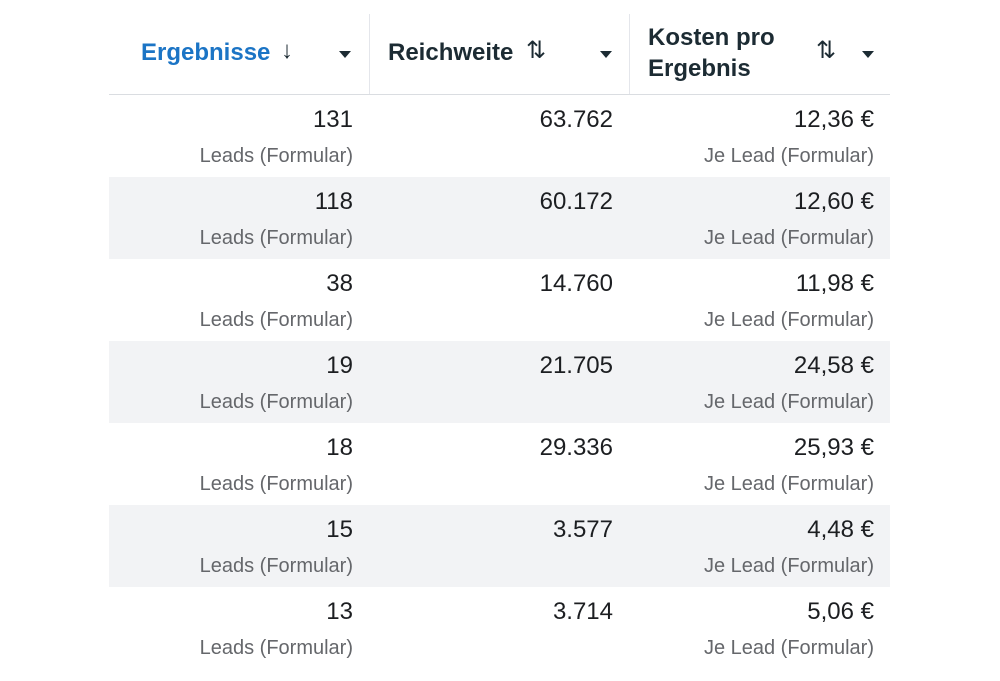 The width and height of the screenshot is (1000, 681). I want to click on cost-value: 12,36 €, so click(833, 119).